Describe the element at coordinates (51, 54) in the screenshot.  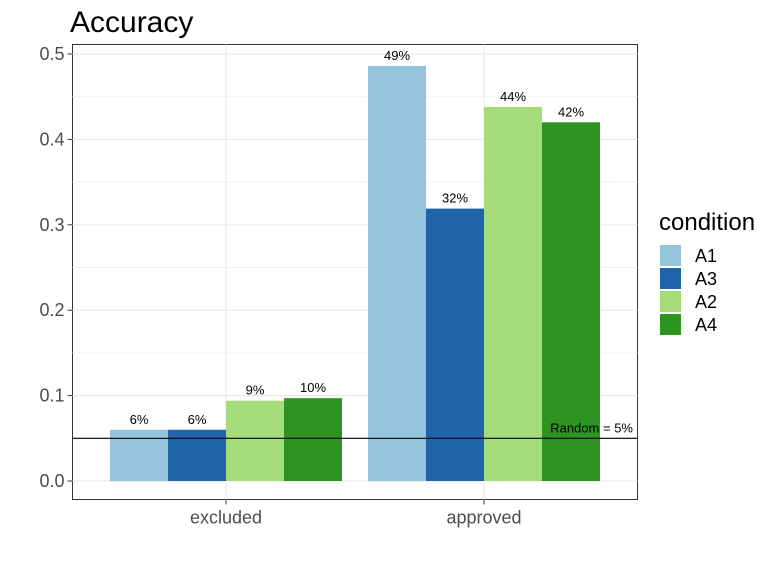
I see `y-tick-label: 0.5` at that location.